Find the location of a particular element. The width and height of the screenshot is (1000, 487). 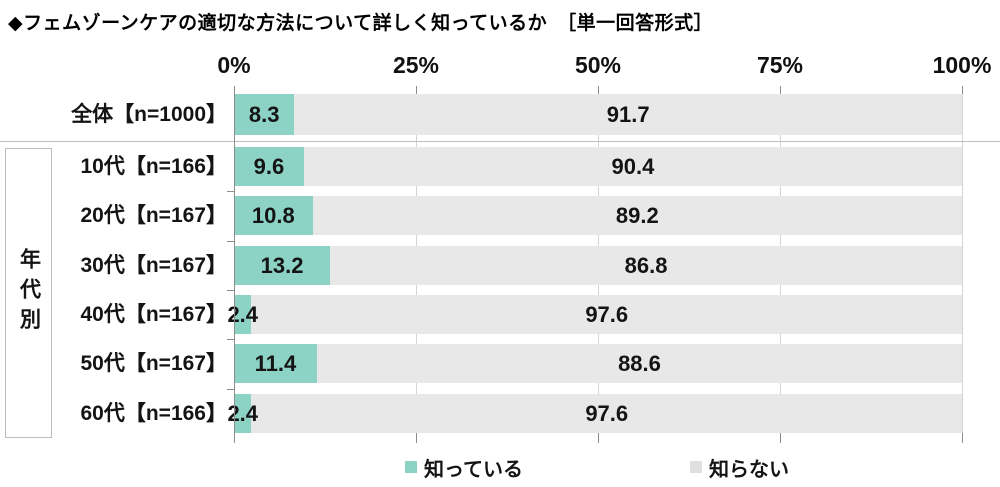

legend-item: 知らない is located at coordinates (739, 467).